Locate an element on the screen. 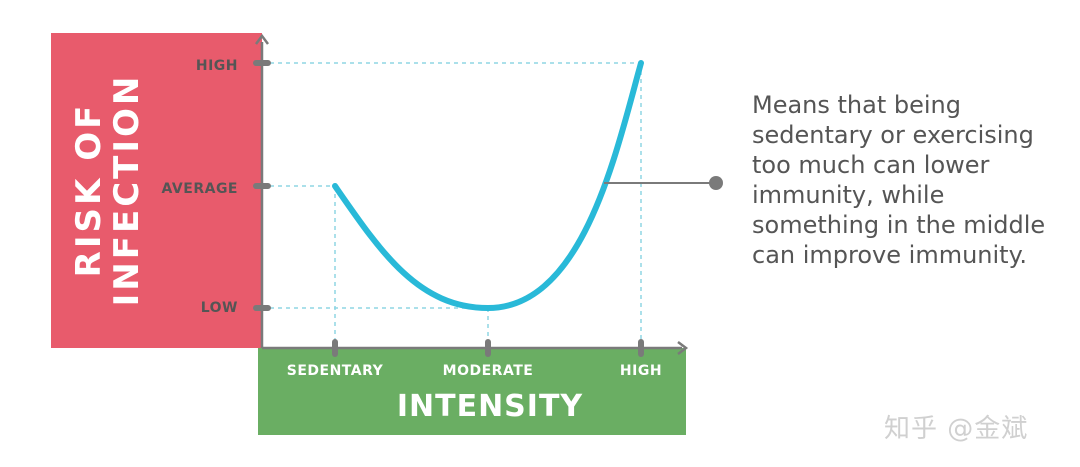 This screenshot has width=1080, height=467. x-tick-label-moderate: MODERATE is located at coordinates (488, 371).